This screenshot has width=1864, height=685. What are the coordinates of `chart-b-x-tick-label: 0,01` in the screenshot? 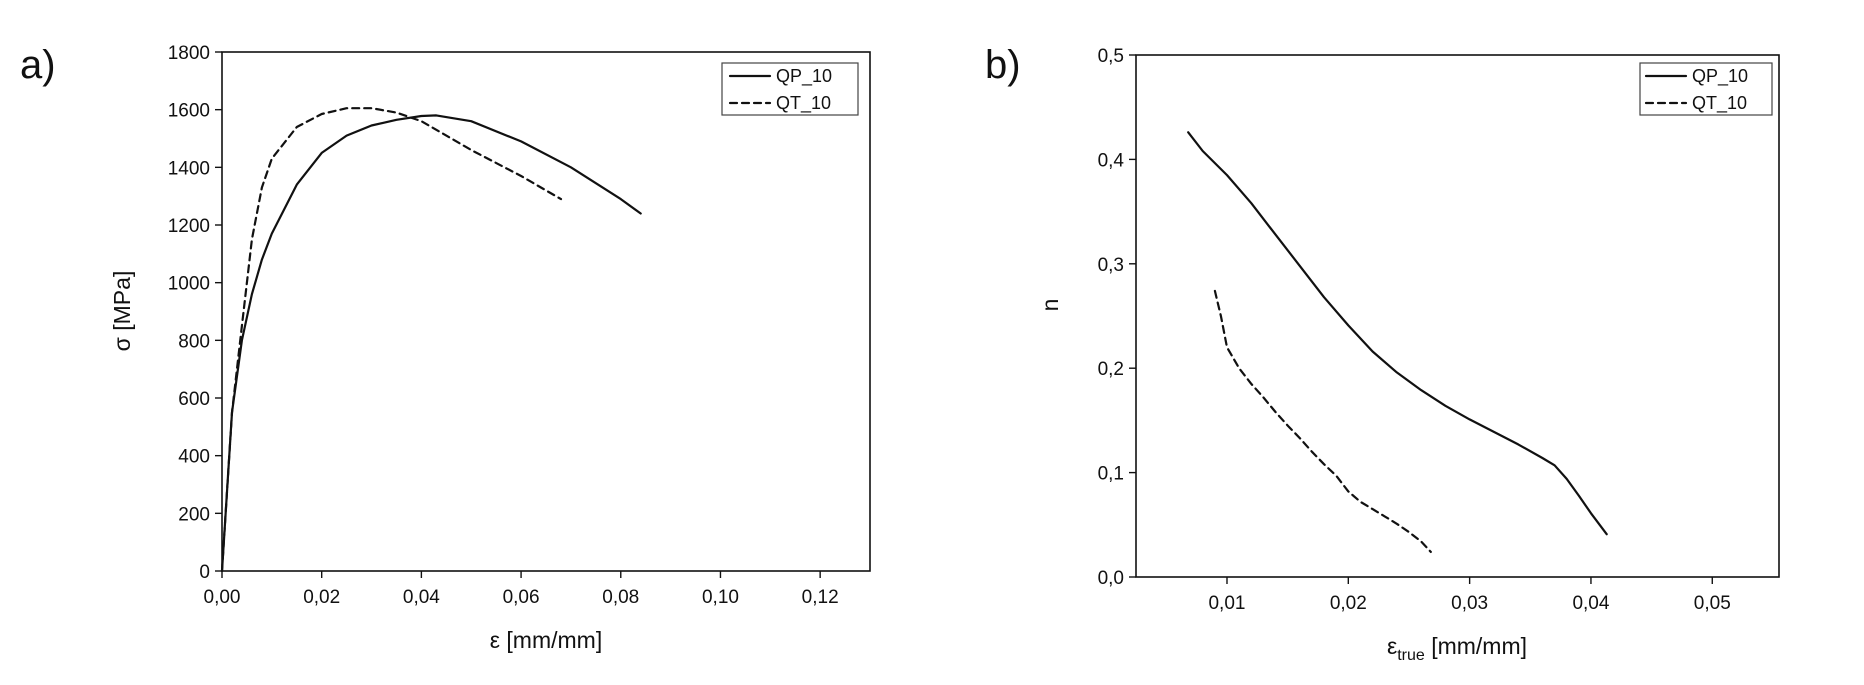 It's located at (1226, 603).